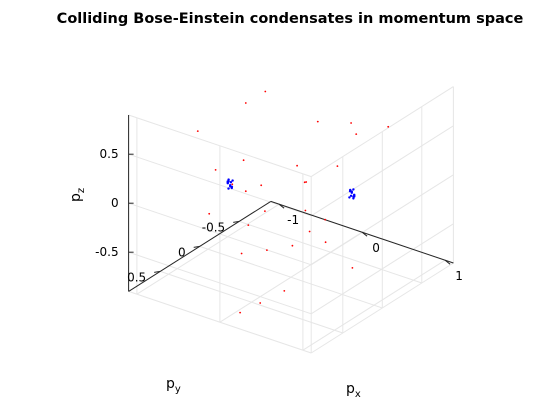 This screenshot has height=420, width=560. I want to click on z-tick-label: 0.5, so click(109, 154).